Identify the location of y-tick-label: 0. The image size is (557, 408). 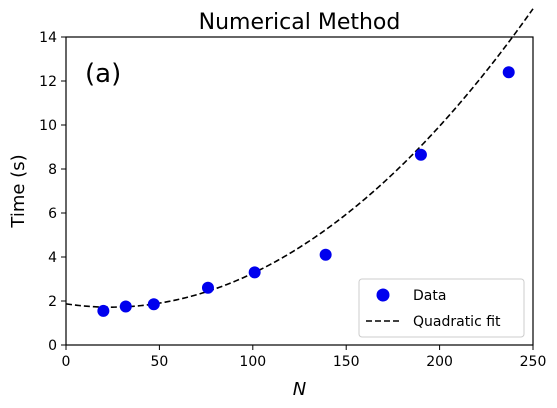
(52, 346).